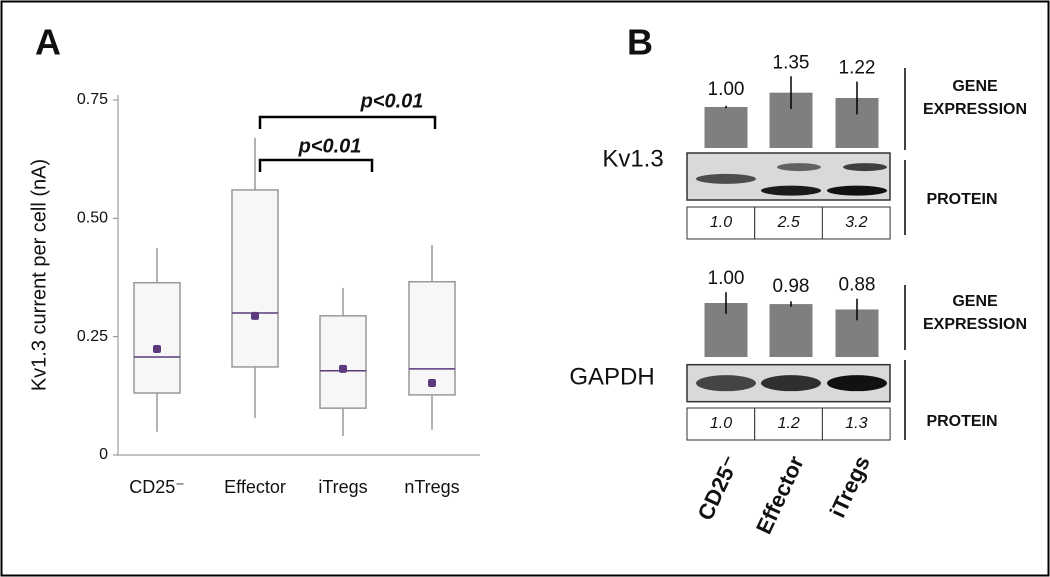 The height and width of the screenshot is (577, 1050). What do you see at coordinates (92, 336) in the screenshot?
I see `y-tick-label: 0.25` at bounding box center [92, 336].